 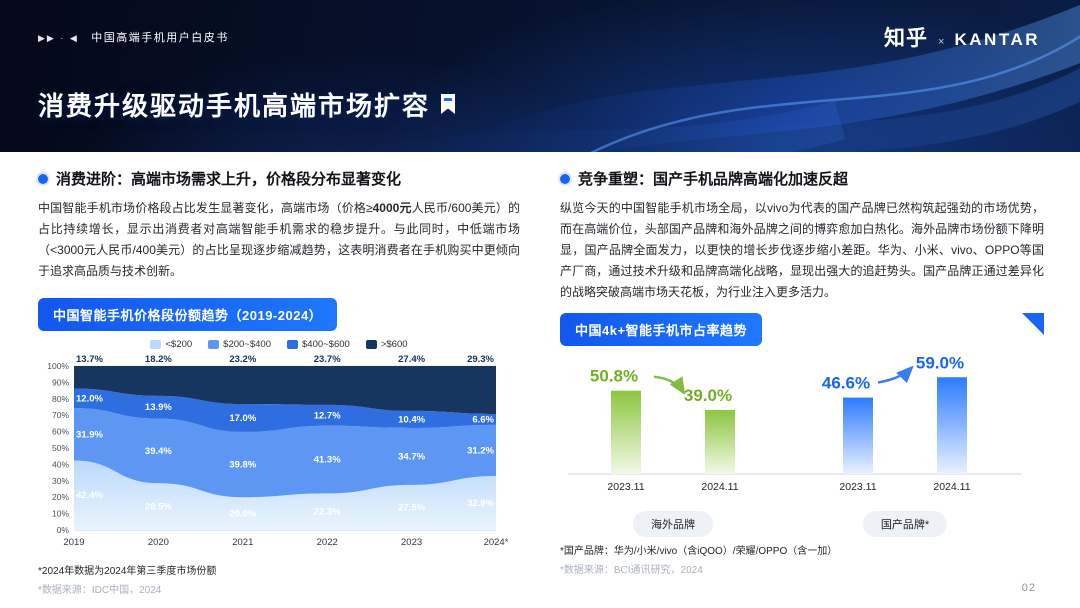 I want to click on left-paragraph-text: 中国智能手机市场价格段占比发生显著变化，高端市场（价格≥, so click(x=205, y=208).